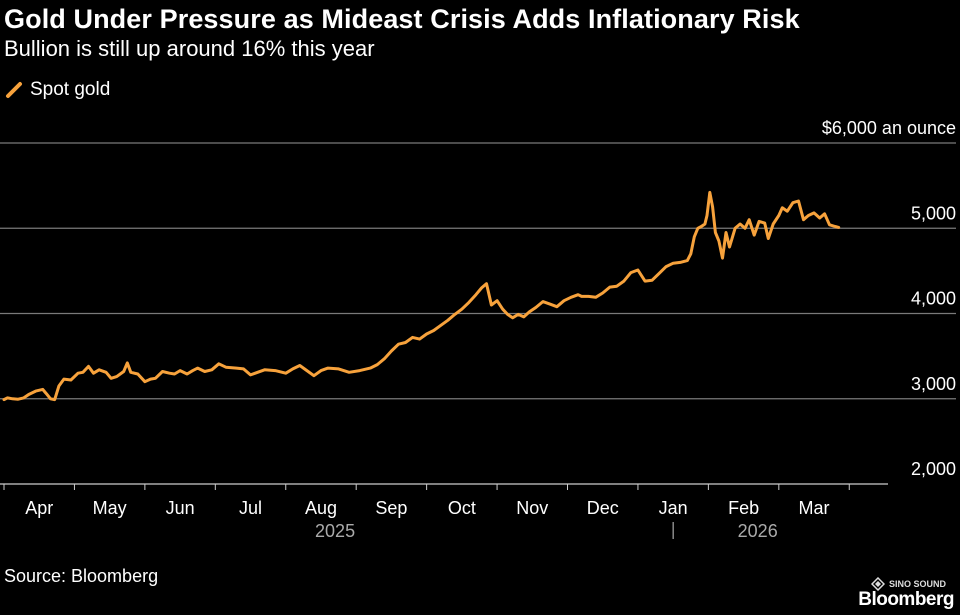 The width and height of the screenshot is (960, 615). Describe the element at coordinates (250, 508) in the screenshot. I see `x-tick-label-jul: Jul` at that location.